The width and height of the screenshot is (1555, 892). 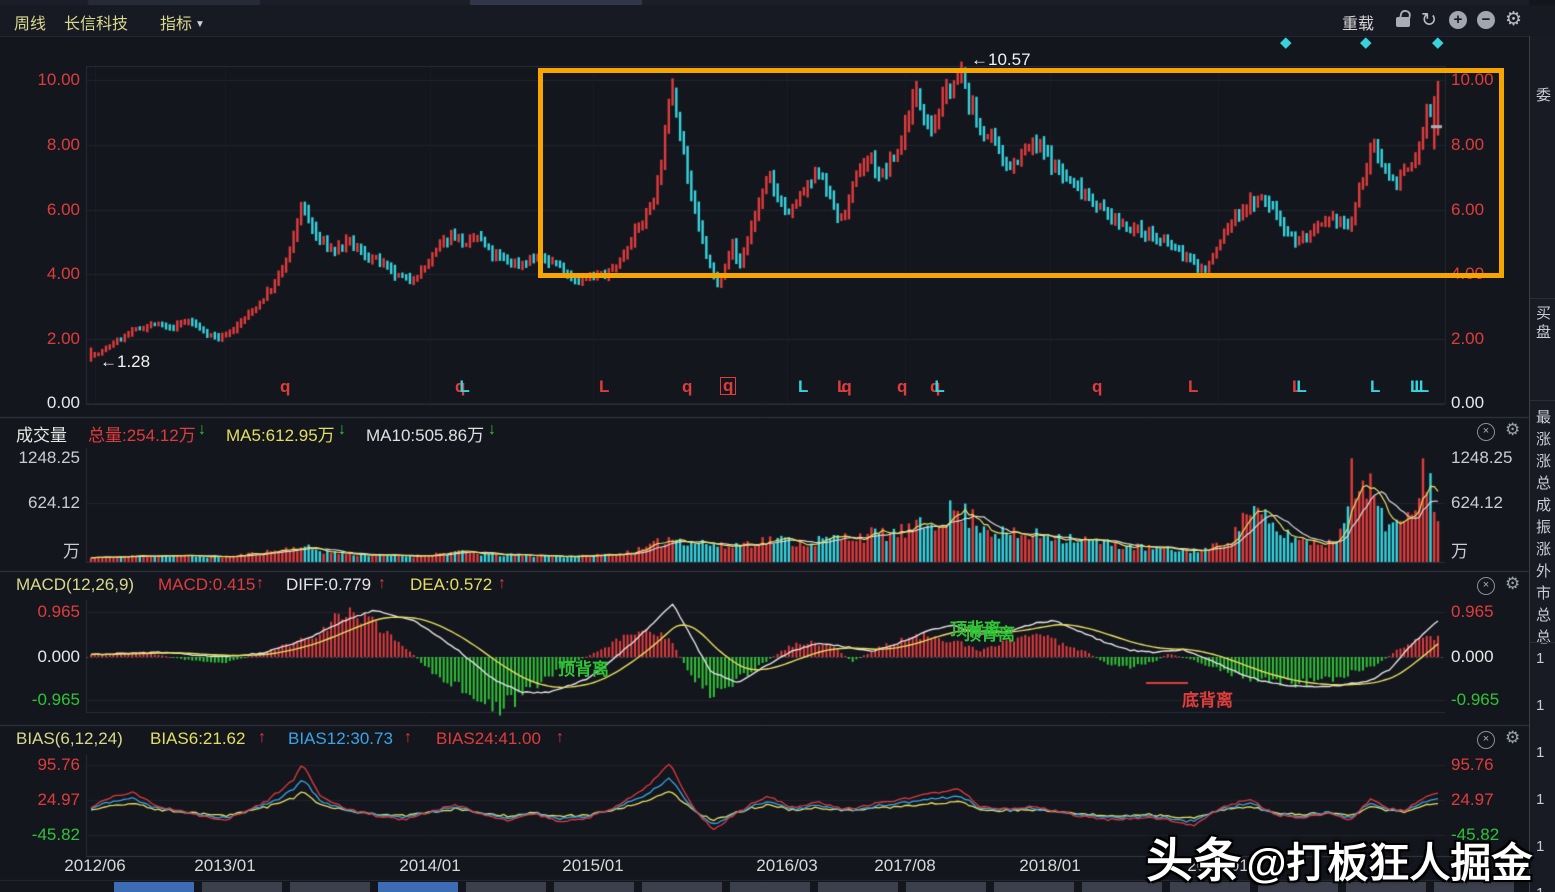 What do you see at coordinates (329, 584) in the screenshot?
I see `diff-value: DIFF:0.779` at bounding box center [329, 584].